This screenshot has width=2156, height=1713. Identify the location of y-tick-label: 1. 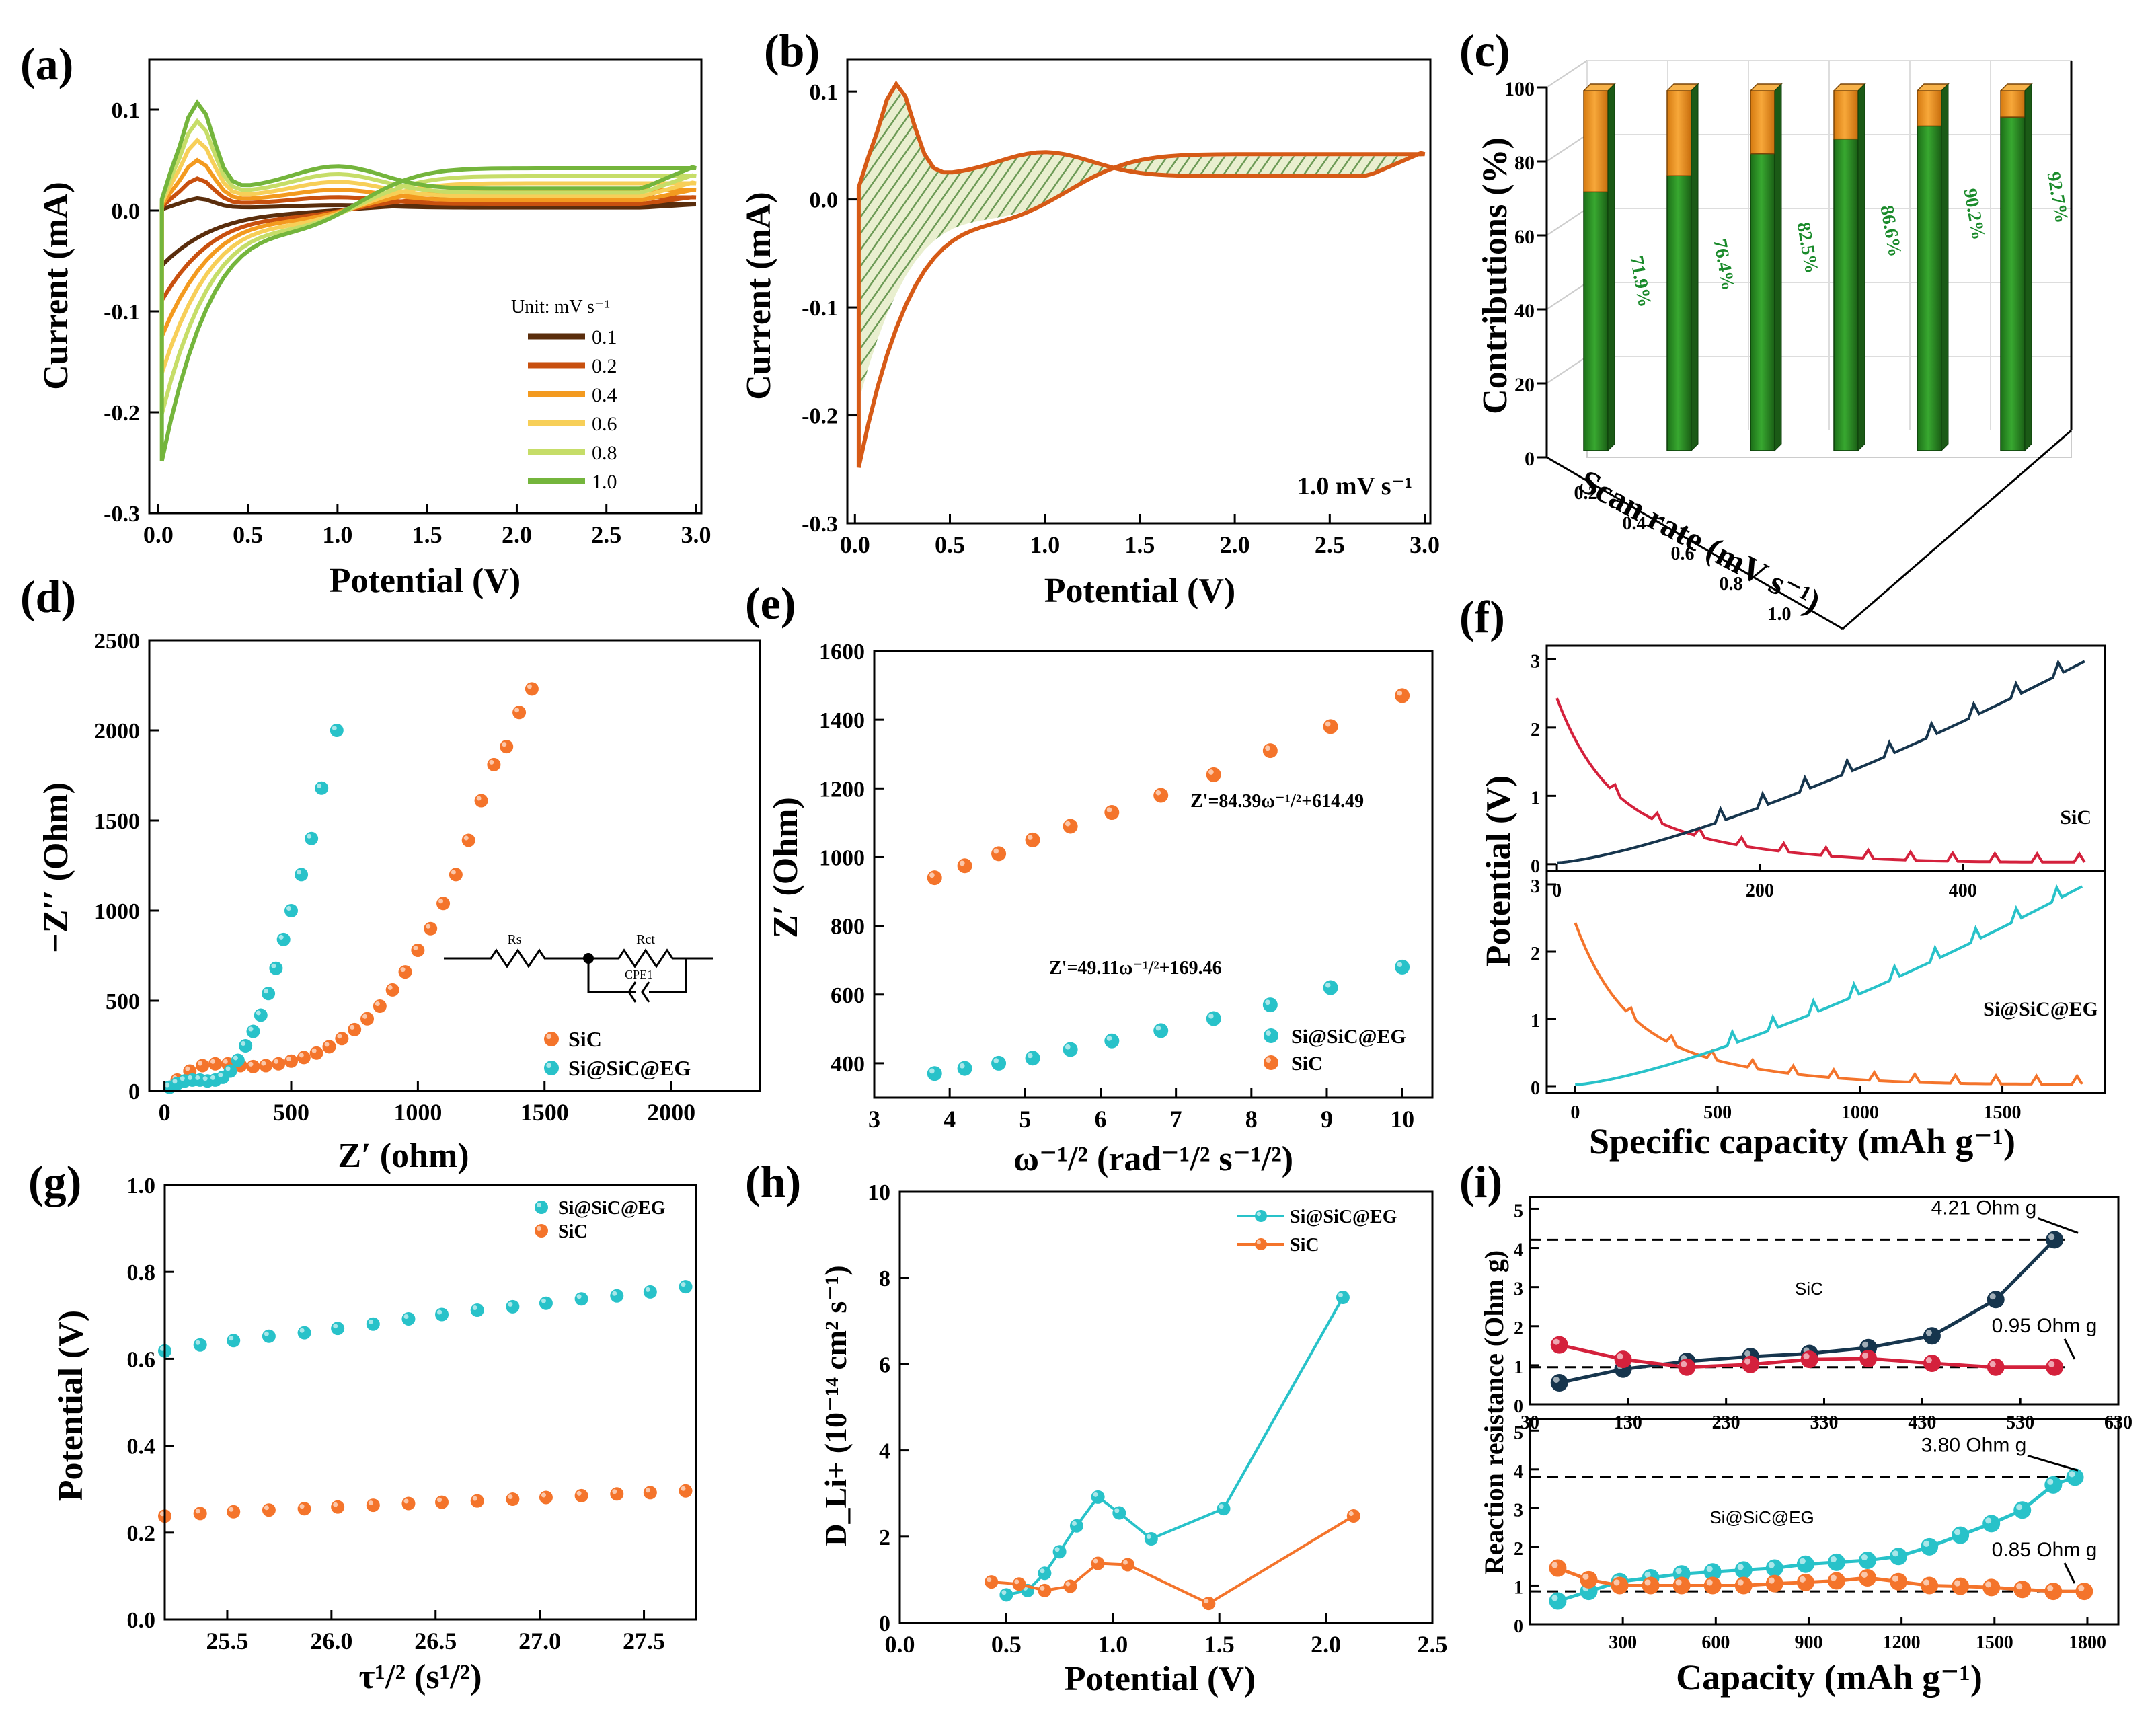
(1536, 1021).